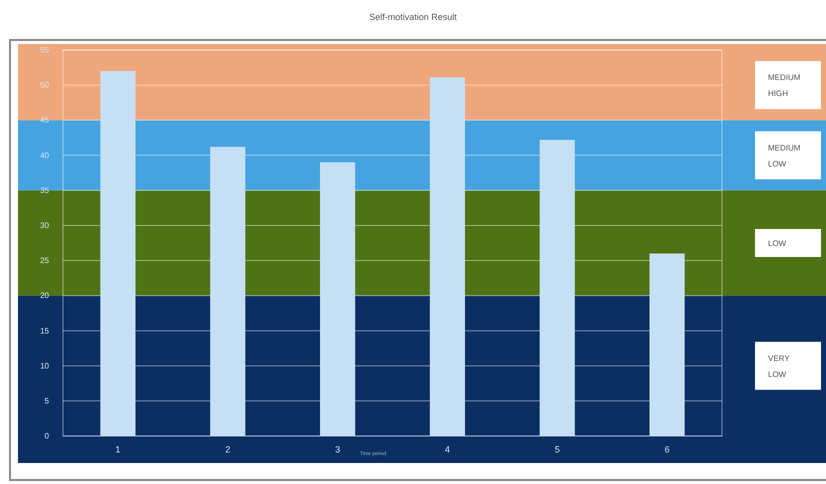  Describe the element at coordinates (47, 436) in the screenshot. I see `y-tick-label: 0` at that location.